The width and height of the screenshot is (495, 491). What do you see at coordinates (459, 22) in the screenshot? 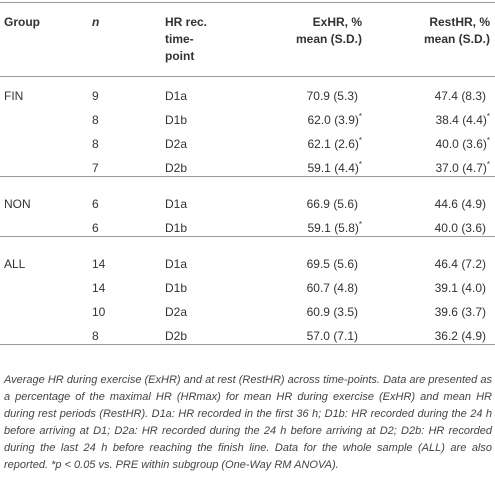
I see `header-line: RestHR, %` at bounding box center [459, 22].